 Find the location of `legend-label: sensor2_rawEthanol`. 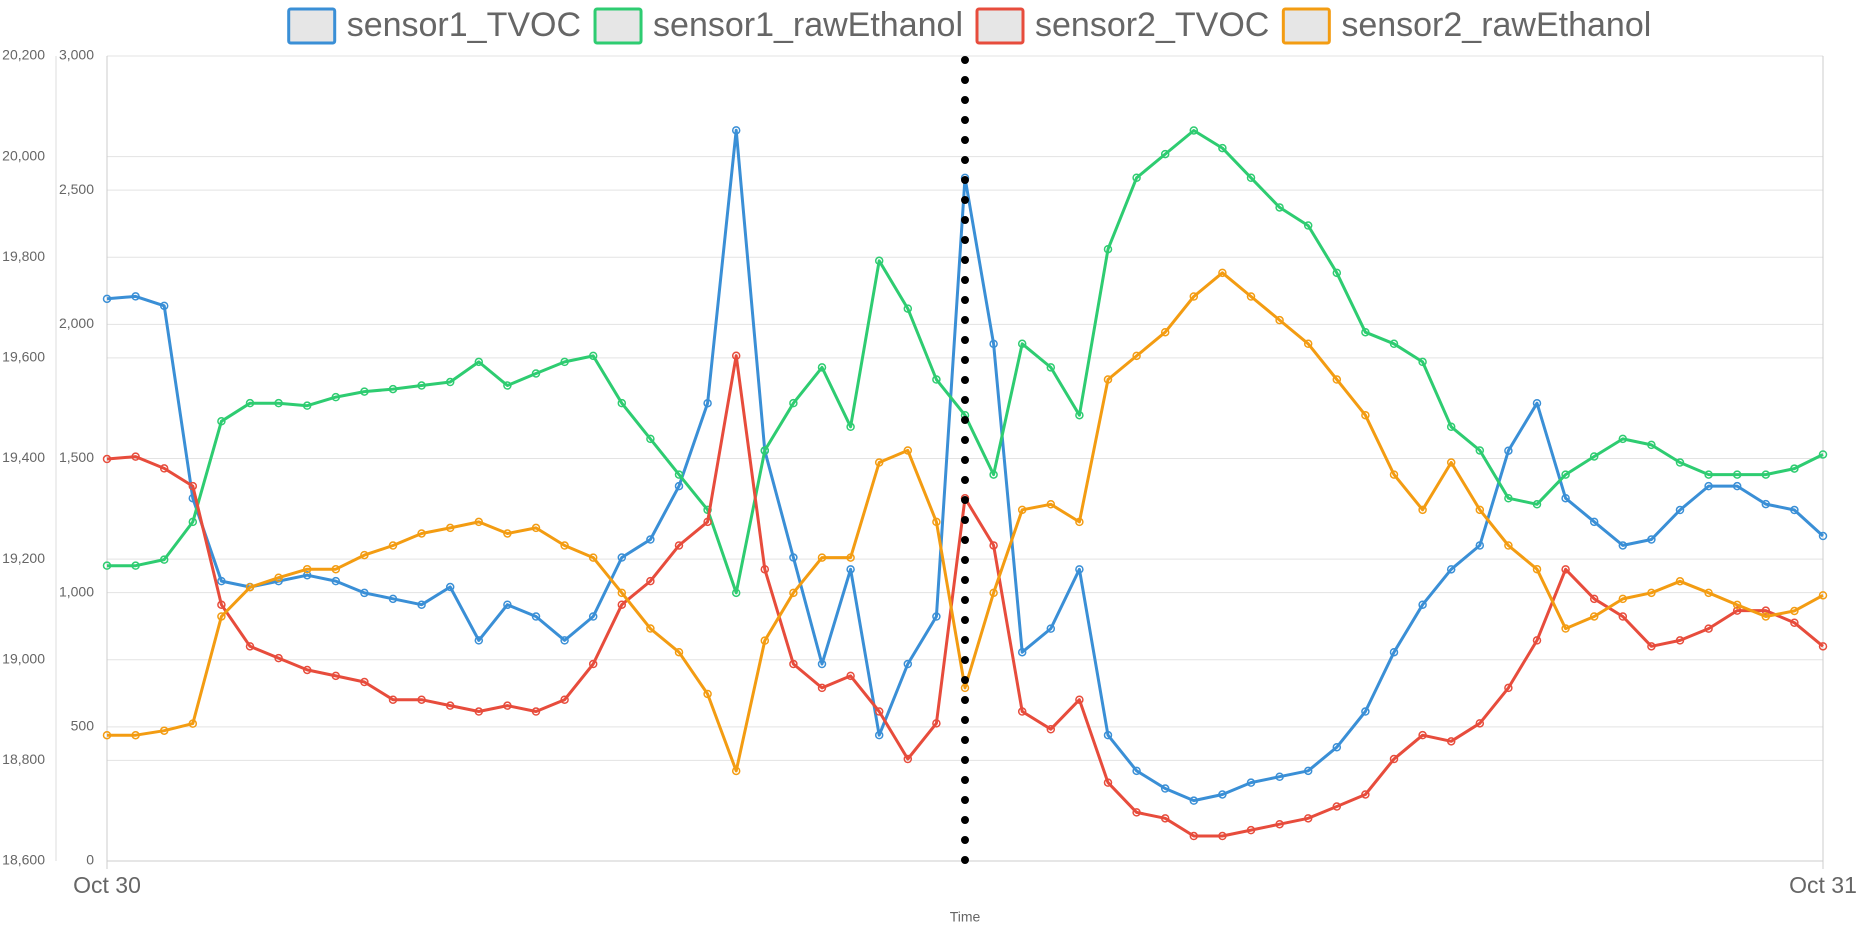

legend-label: sensor2_rawEthanol is located at coordinates (1496, 25).